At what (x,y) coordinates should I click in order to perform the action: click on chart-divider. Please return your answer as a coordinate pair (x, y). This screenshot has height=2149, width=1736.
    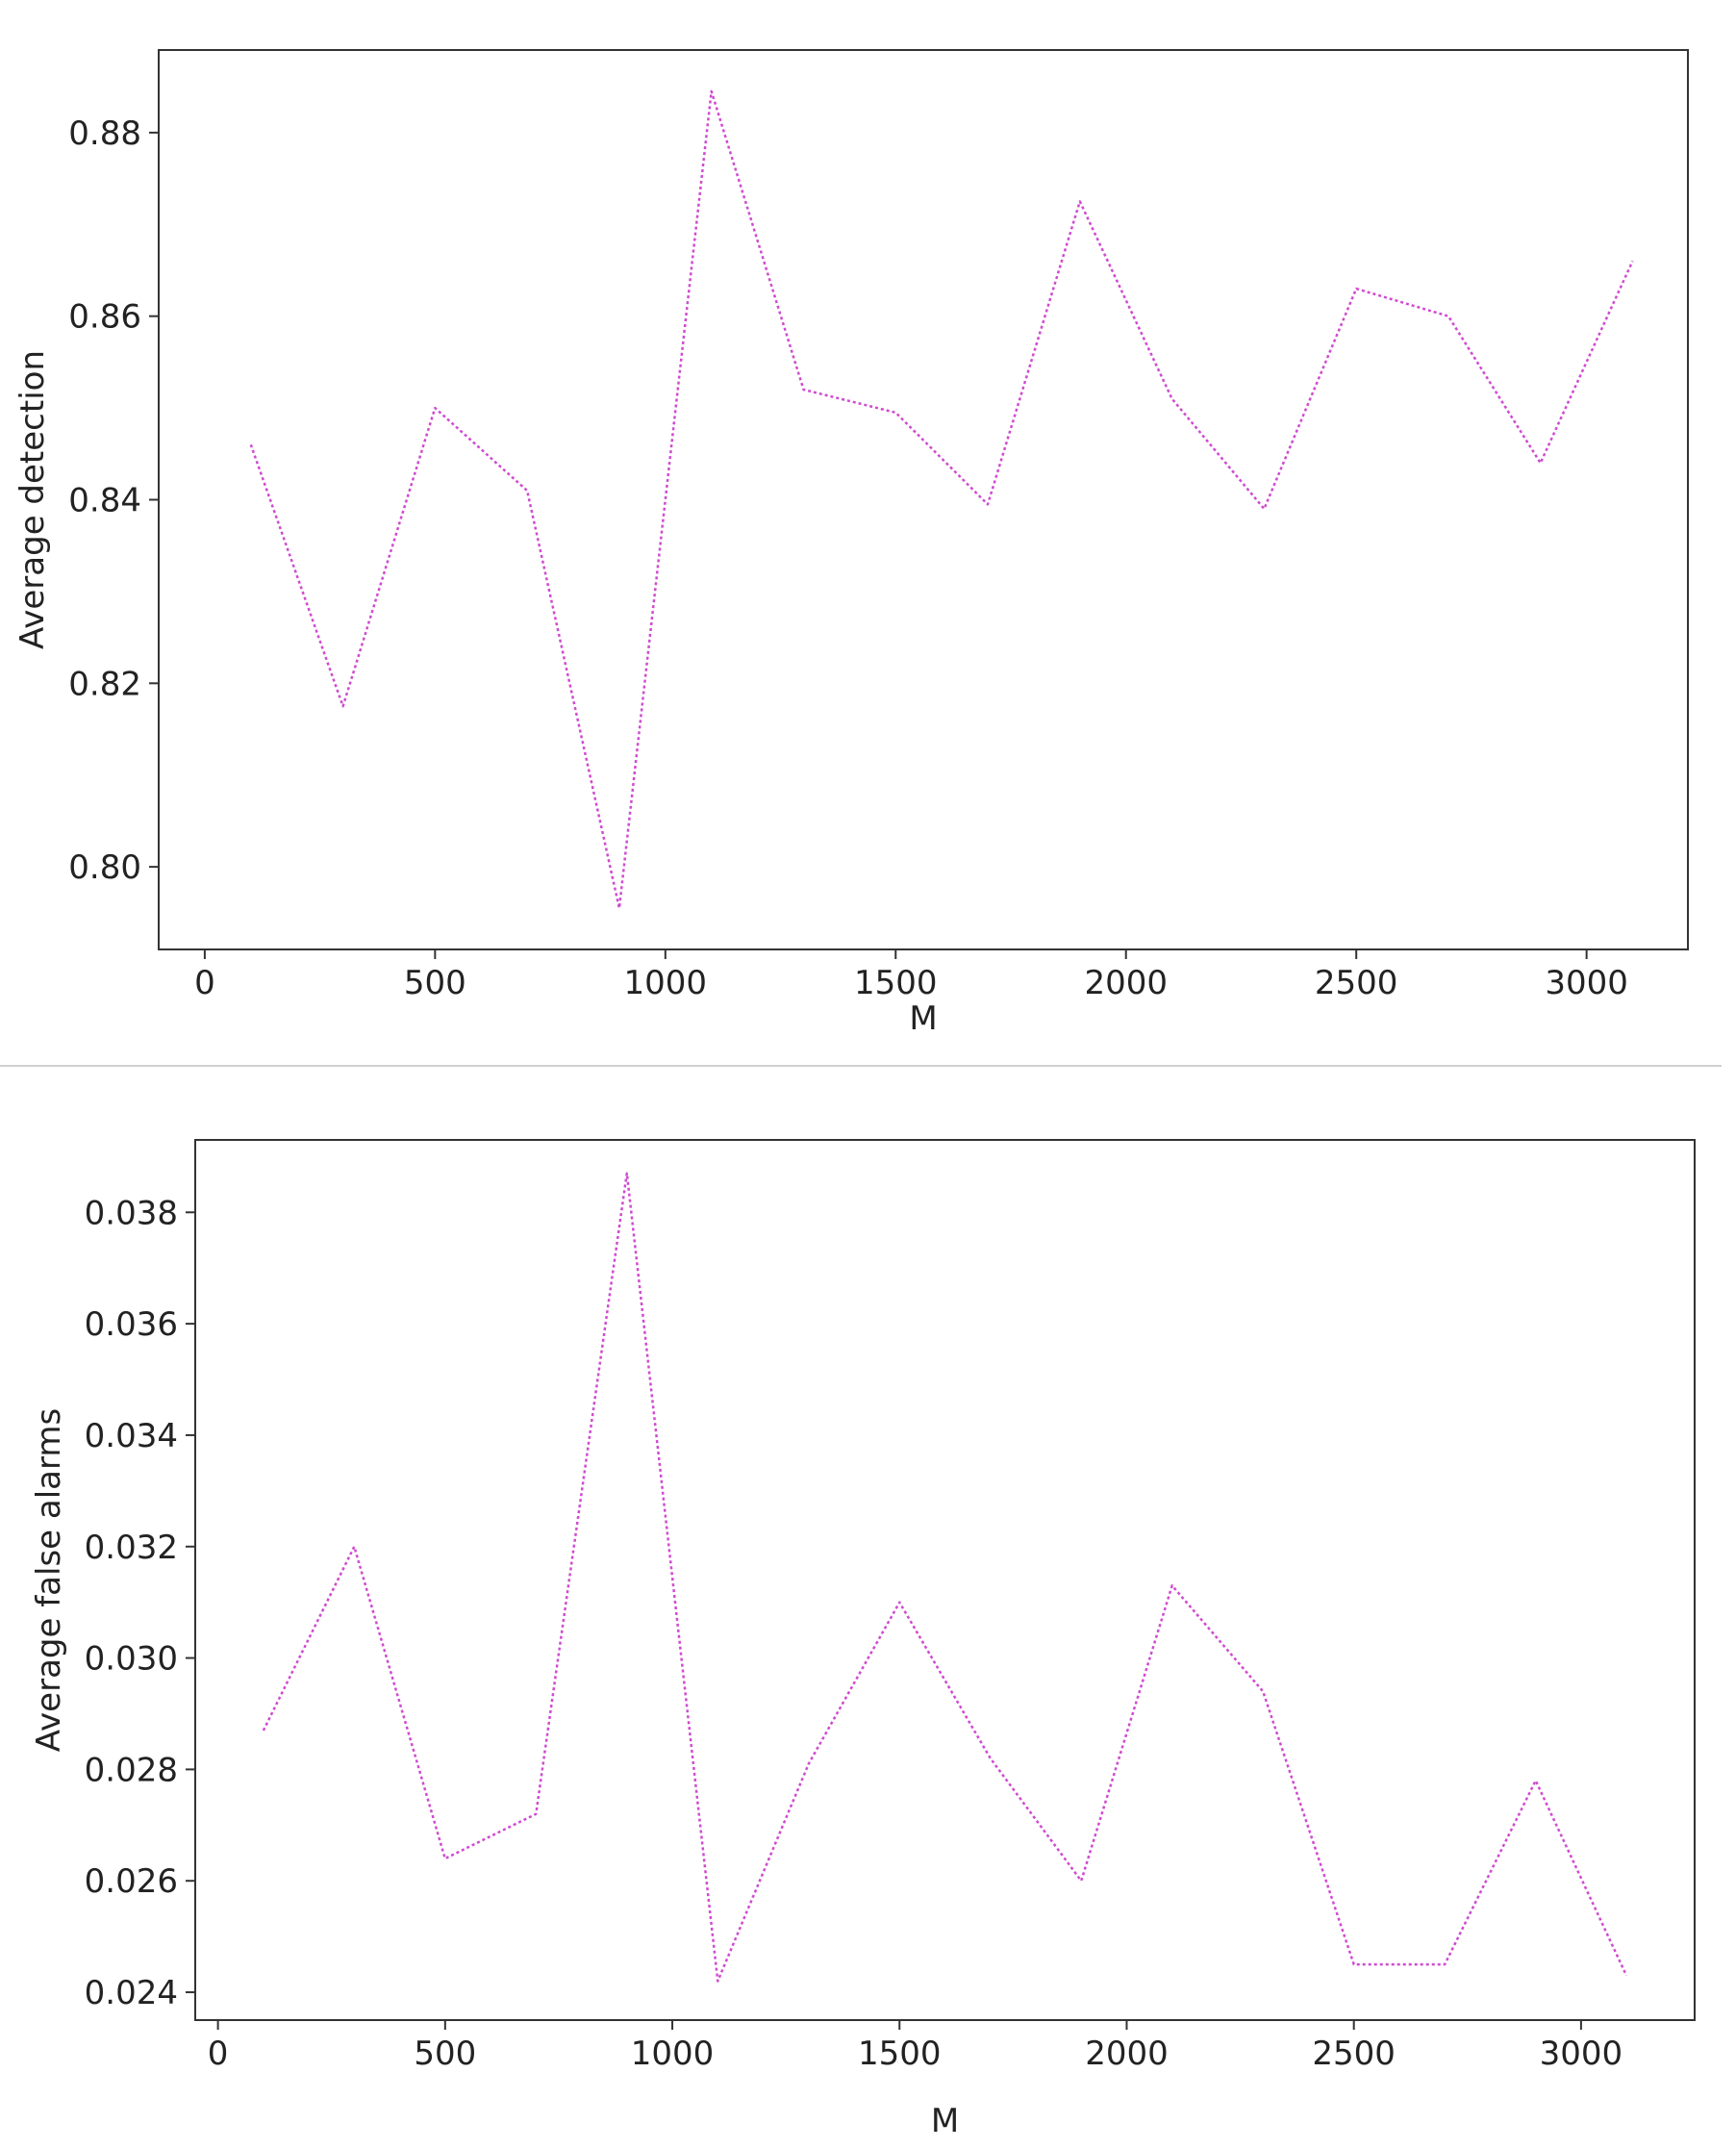
    Looking at the image, I should click on (861, 1066).